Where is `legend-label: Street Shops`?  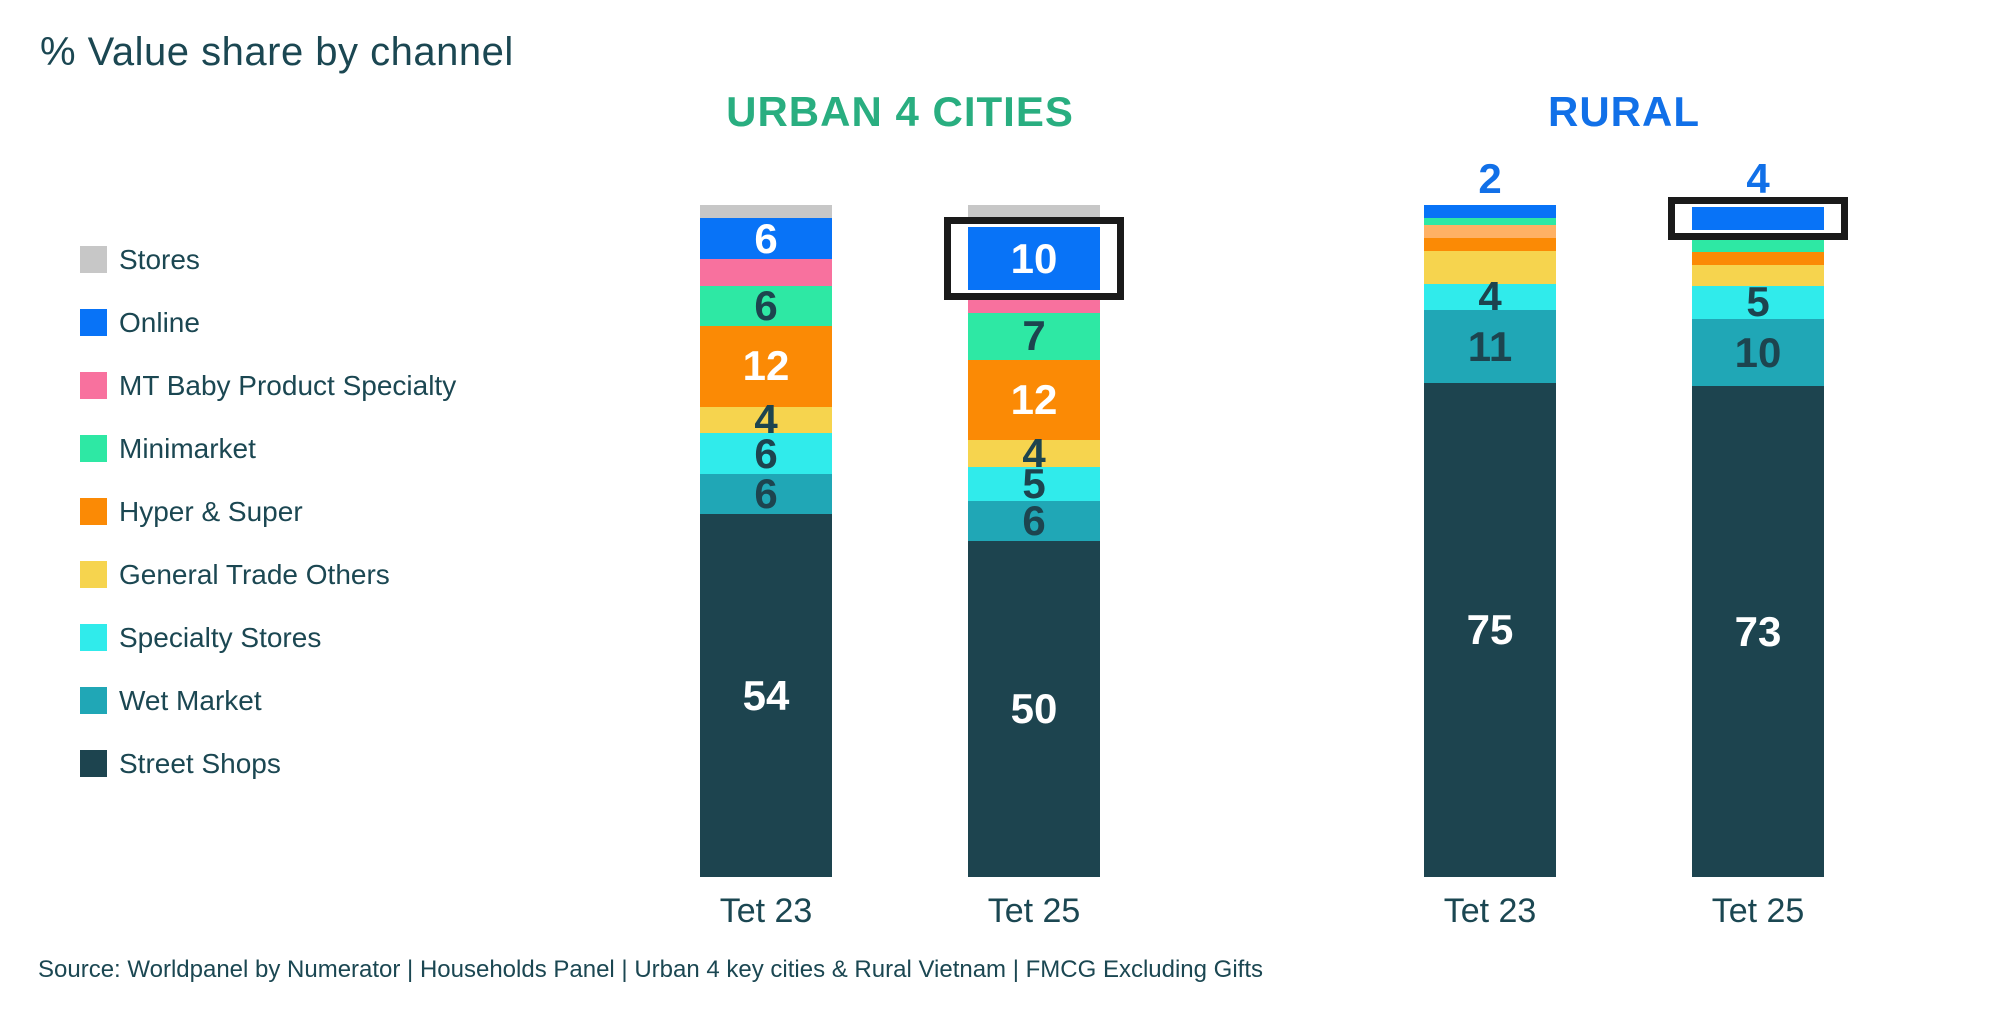 legend-label: Street Shops is located at coordinates (200, 763).